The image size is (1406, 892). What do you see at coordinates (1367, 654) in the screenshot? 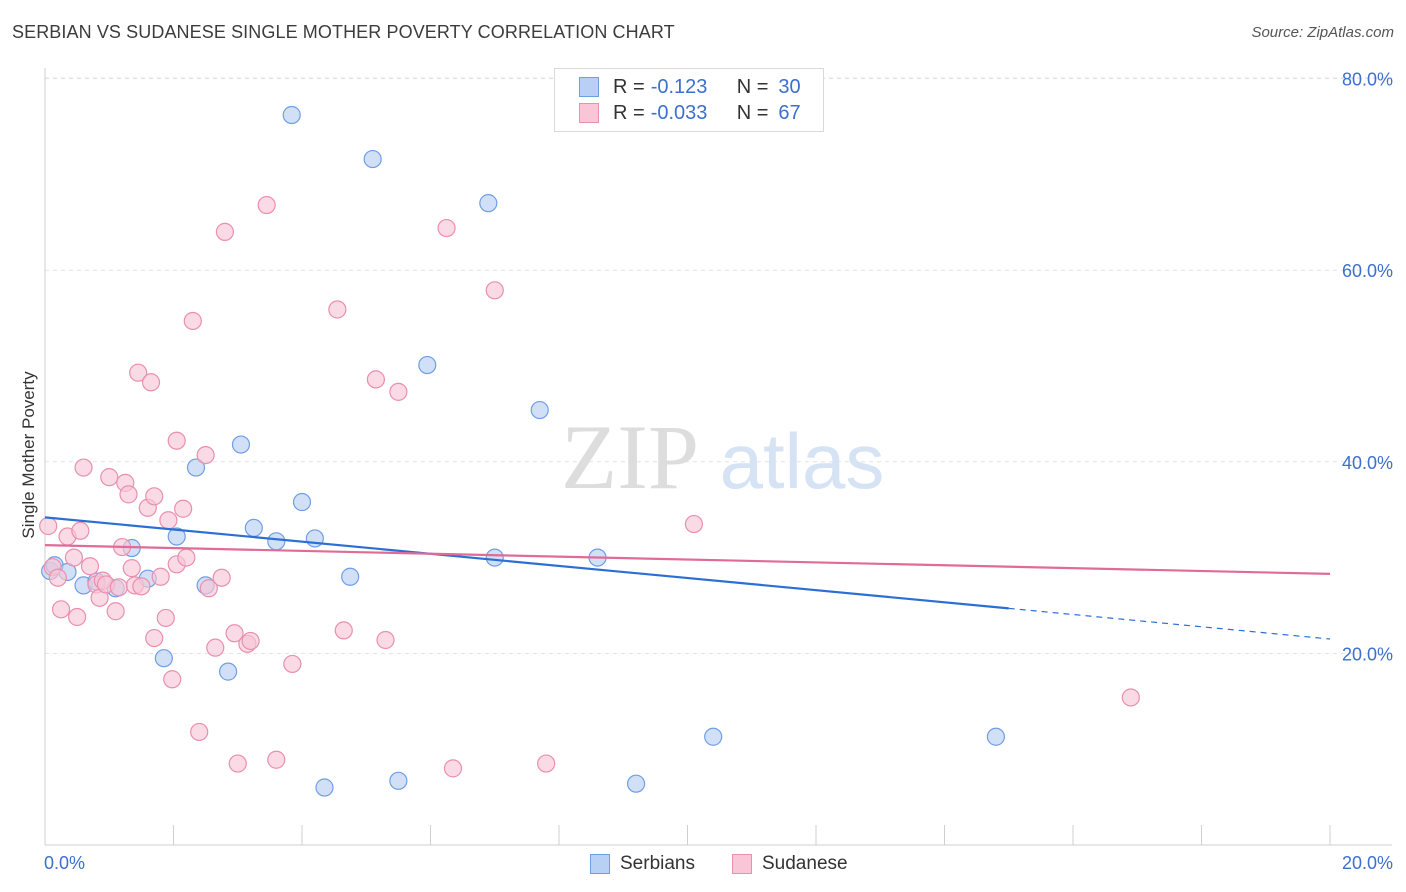
I see `y-tick-label: 20.0%` at bounding box center [1367, 654].